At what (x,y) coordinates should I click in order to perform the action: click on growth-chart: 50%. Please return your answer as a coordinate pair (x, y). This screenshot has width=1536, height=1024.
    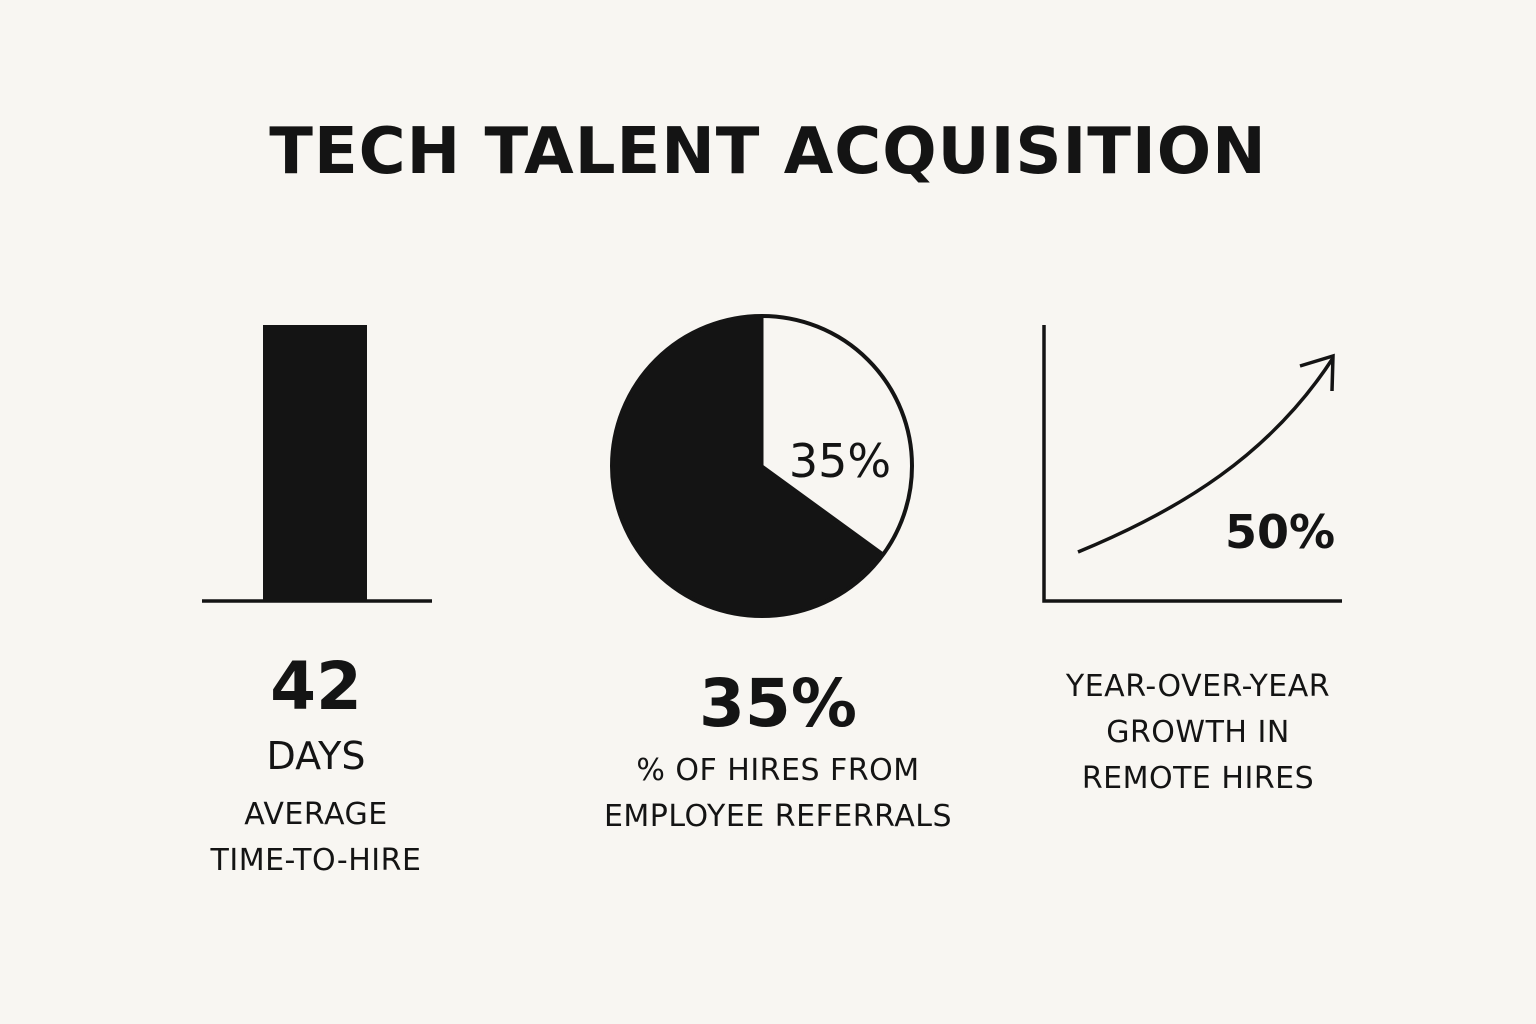
    Looking at the image, I should click on (1192, 464).